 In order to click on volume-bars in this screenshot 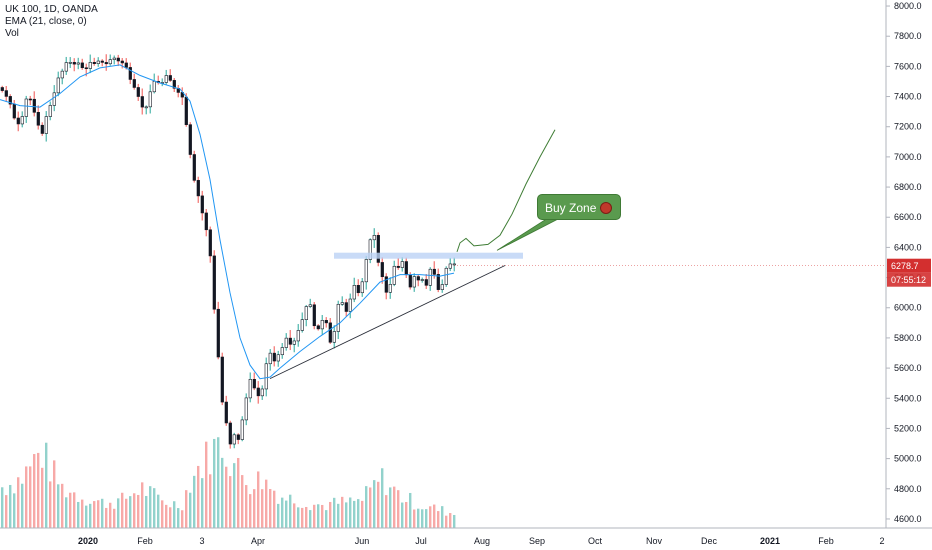, I will do `click(228, 482)`.